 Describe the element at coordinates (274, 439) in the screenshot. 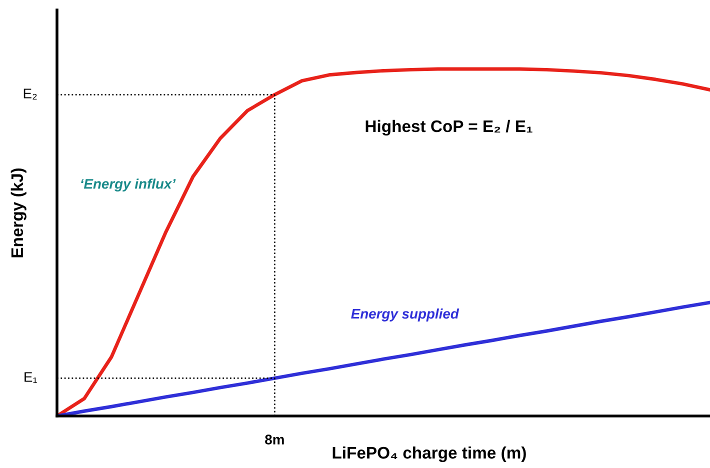

I see `text: 8m` at that location.